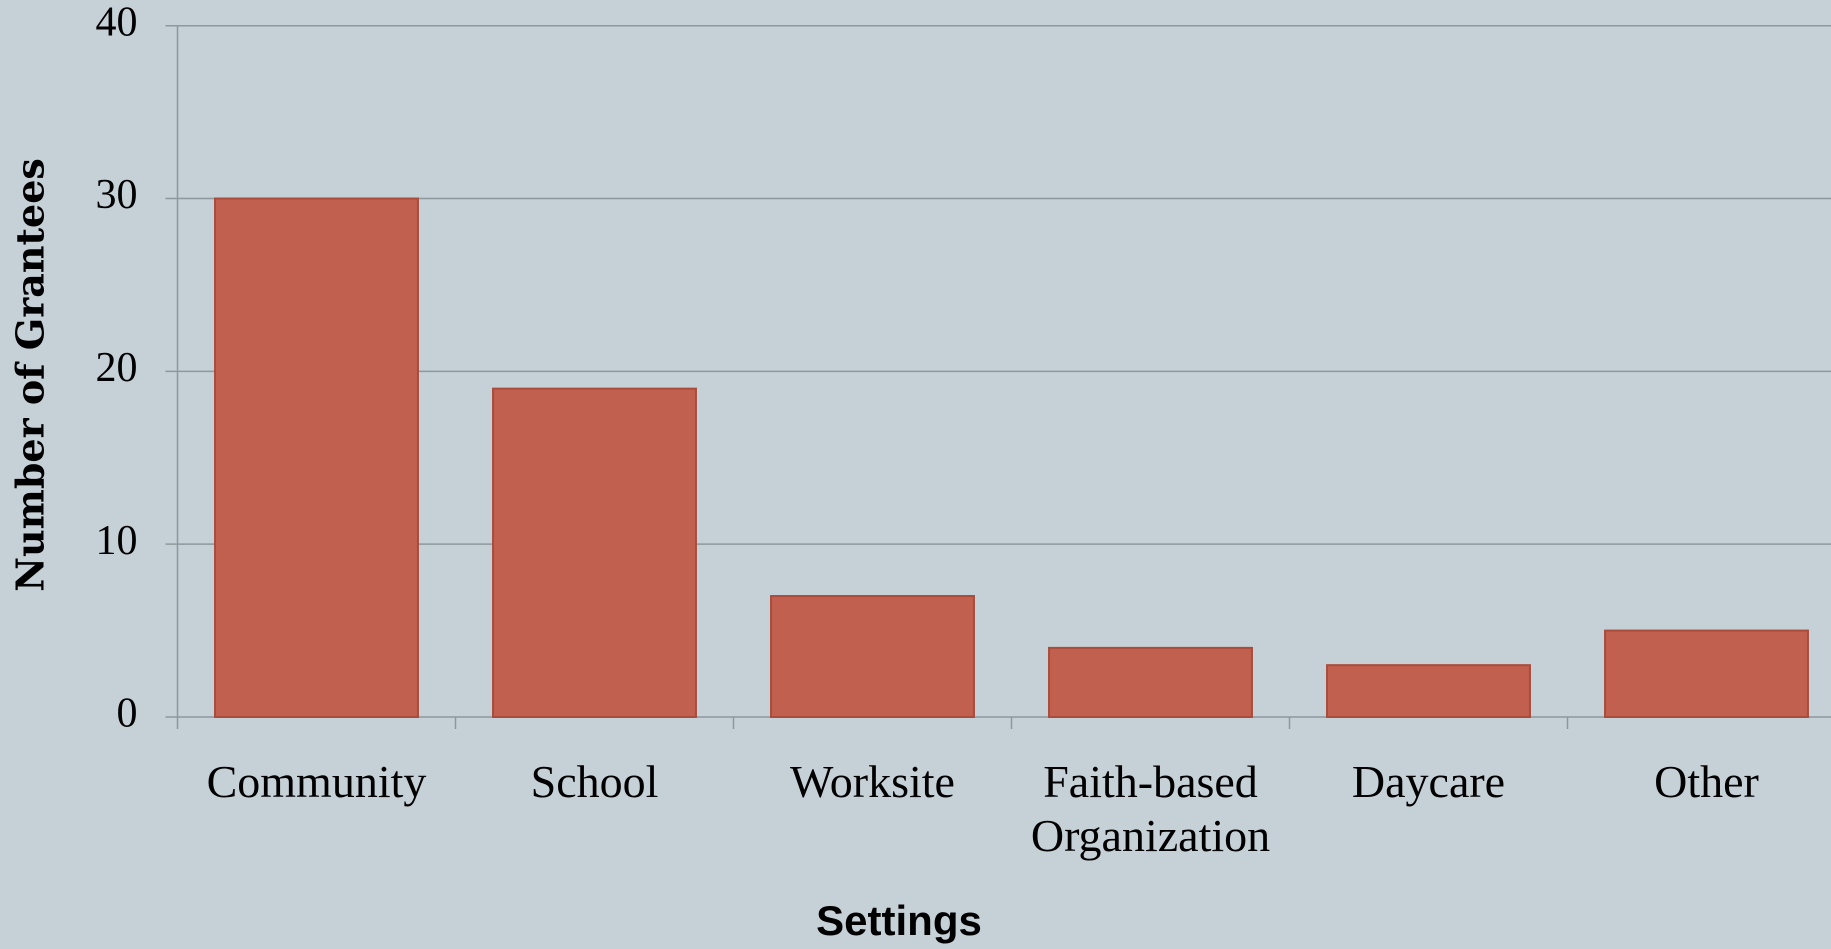  What do you see at coordinates (117, 195) in the screenshot?
I see `y-tick-label: 30` at bounding box center [117, 195].